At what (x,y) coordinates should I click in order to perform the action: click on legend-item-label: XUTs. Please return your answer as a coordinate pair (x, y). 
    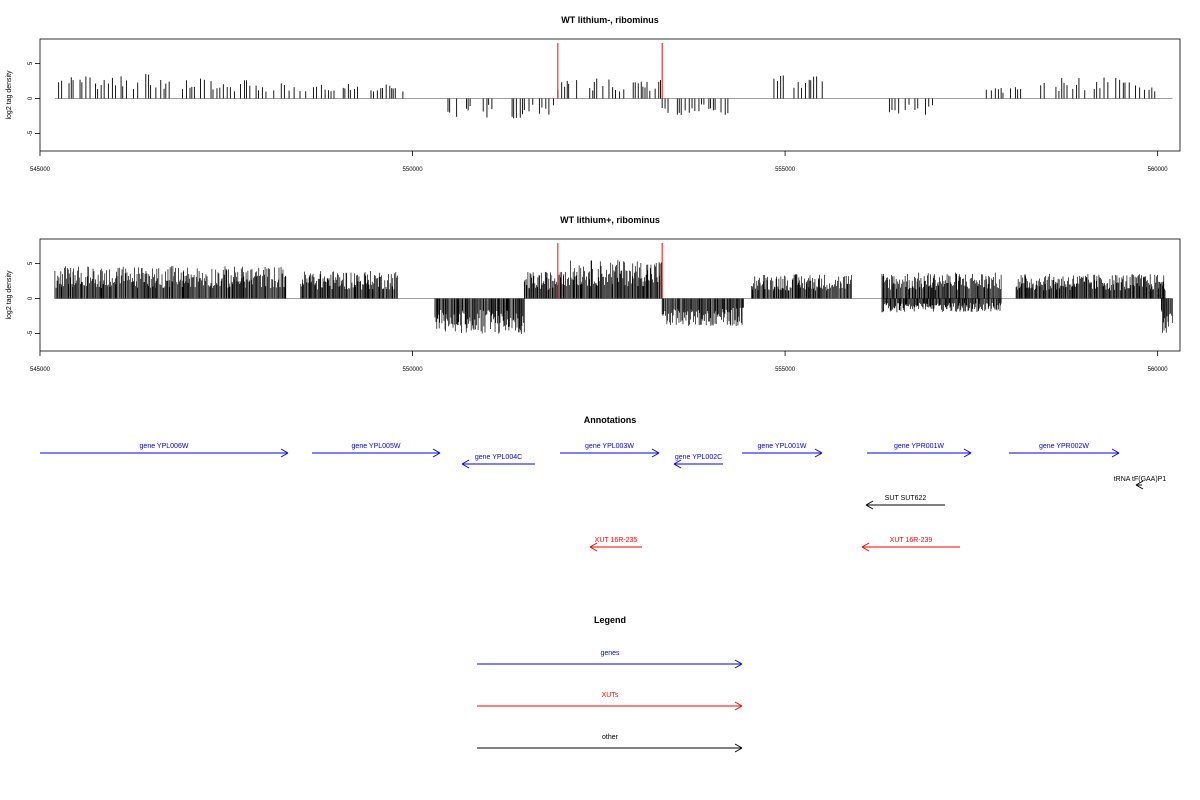
    Looking at the image, I should click on (610, 695).